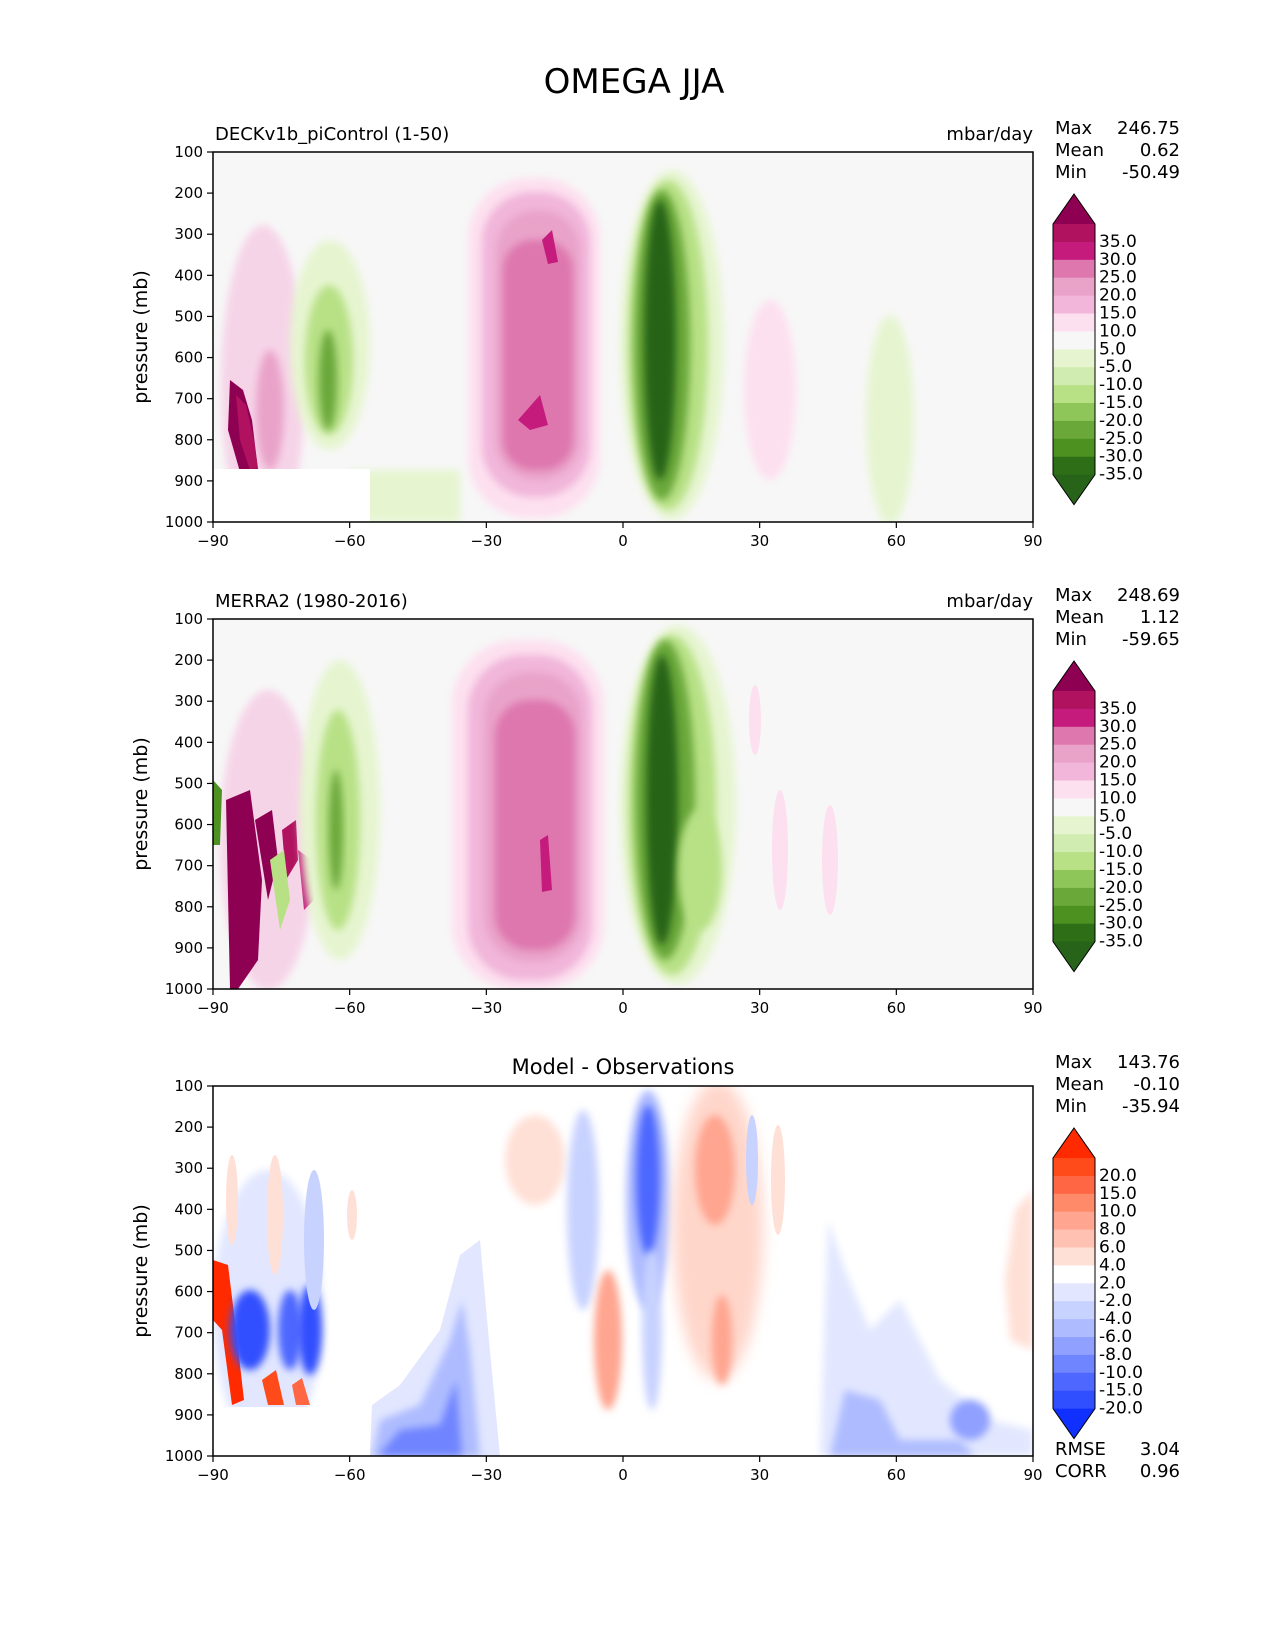 The image size is (1275, 1650). Describe the element at coordinates (989, 134) in the screenshot. I see `panel-model-units: mbar/day` at that location.